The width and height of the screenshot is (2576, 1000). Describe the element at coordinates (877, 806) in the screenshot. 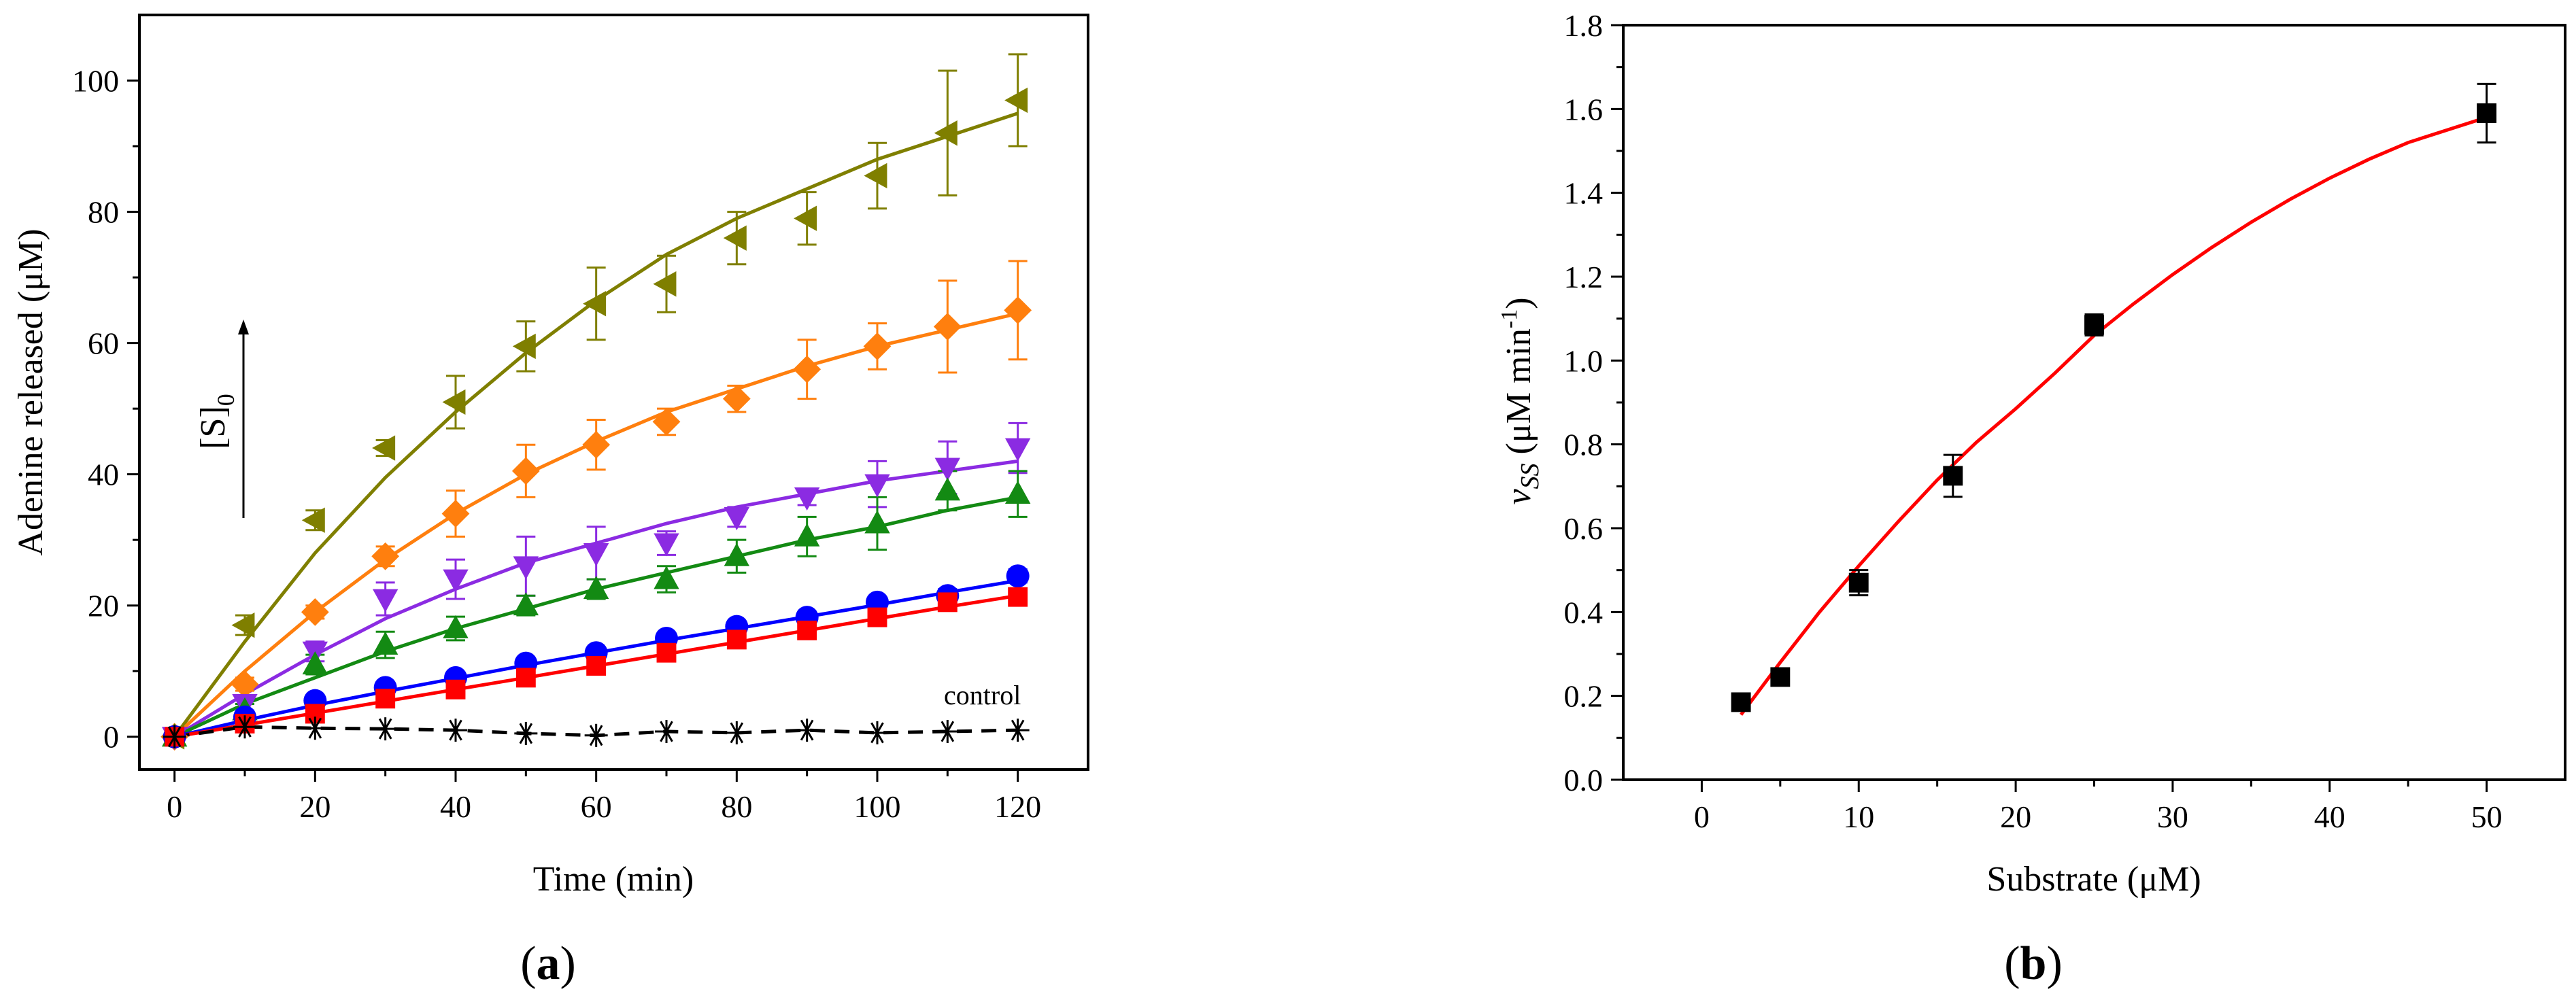

I see `x-tick-label: 100` at that location.